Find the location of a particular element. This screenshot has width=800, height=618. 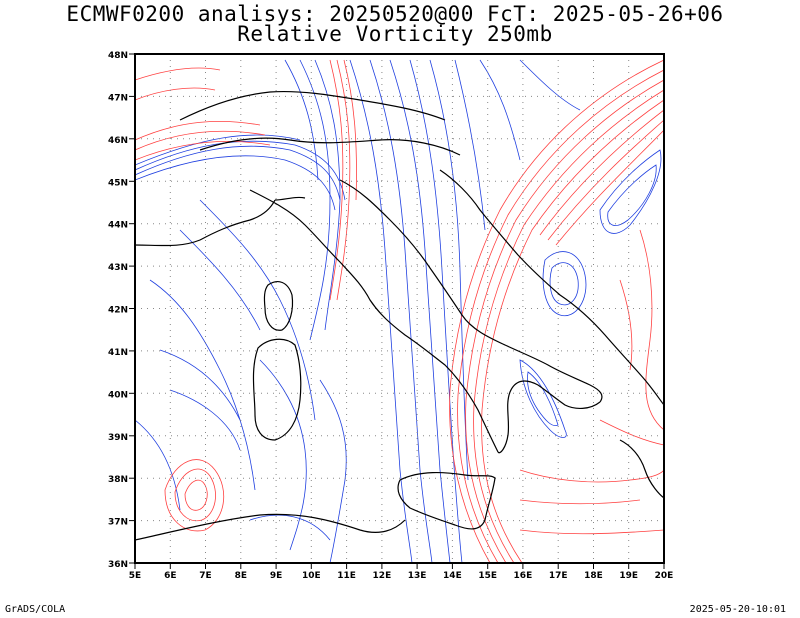

map-subtitle: Relative Vorticity 250mb is located at coordinates (395, 34).